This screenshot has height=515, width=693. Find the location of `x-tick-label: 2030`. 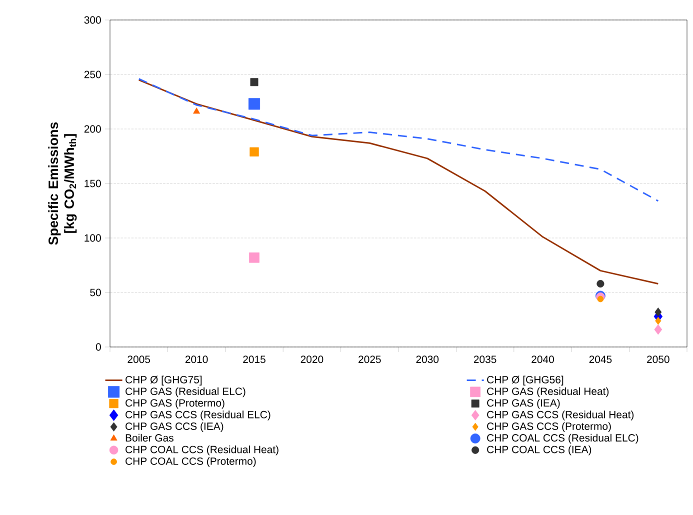

x-tick-label: 2030 is located at coordinates (427, 360).